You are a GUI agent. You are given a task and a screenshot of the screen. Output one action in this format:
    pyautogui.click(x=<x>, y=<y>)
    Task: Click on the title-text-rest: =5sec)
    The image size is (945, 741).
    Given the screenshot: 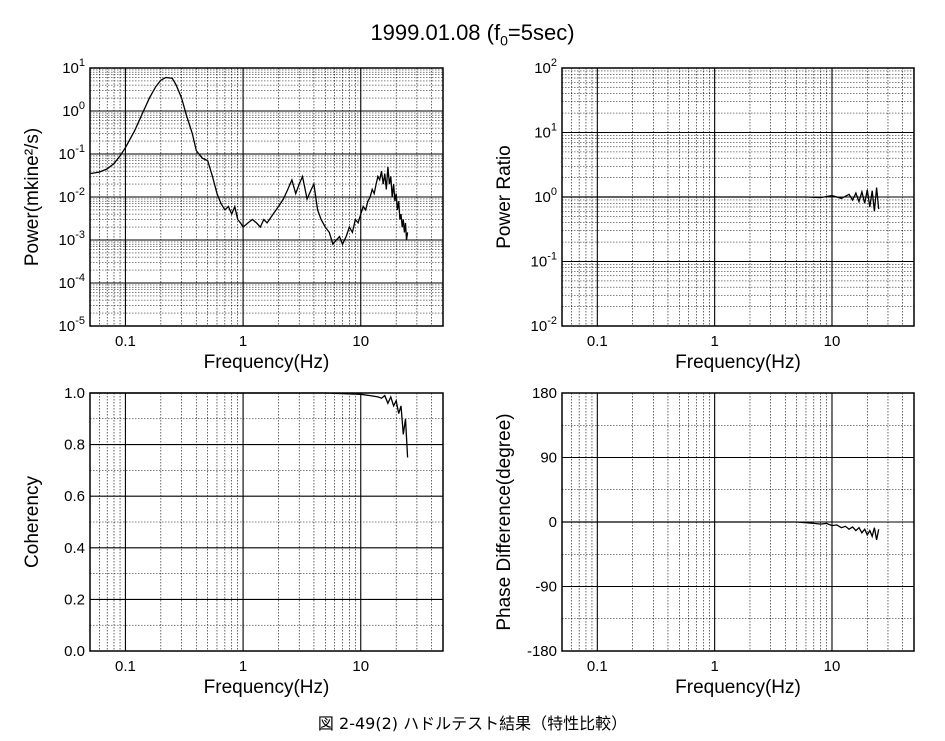 What is the action you would take?
    pyautogui.click(x=541, y=32)
    